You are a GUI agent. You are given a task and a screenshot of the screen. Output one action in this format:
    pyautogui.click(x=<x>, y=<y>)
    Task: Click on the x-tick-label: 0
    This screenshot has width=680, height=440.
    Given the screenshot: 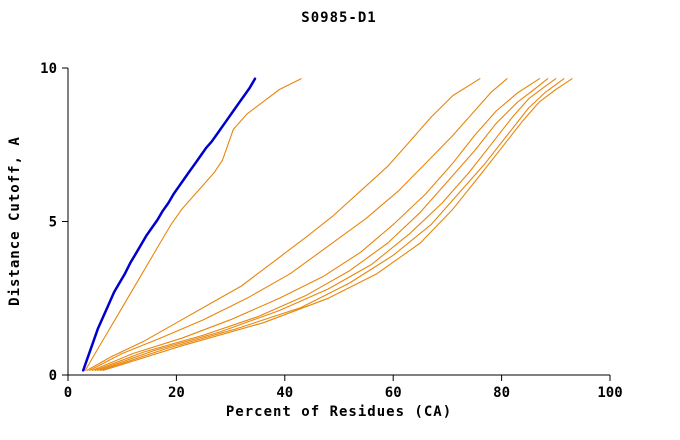 What is the action you would take?
    pyautogui.click(x=68, y=393)
    